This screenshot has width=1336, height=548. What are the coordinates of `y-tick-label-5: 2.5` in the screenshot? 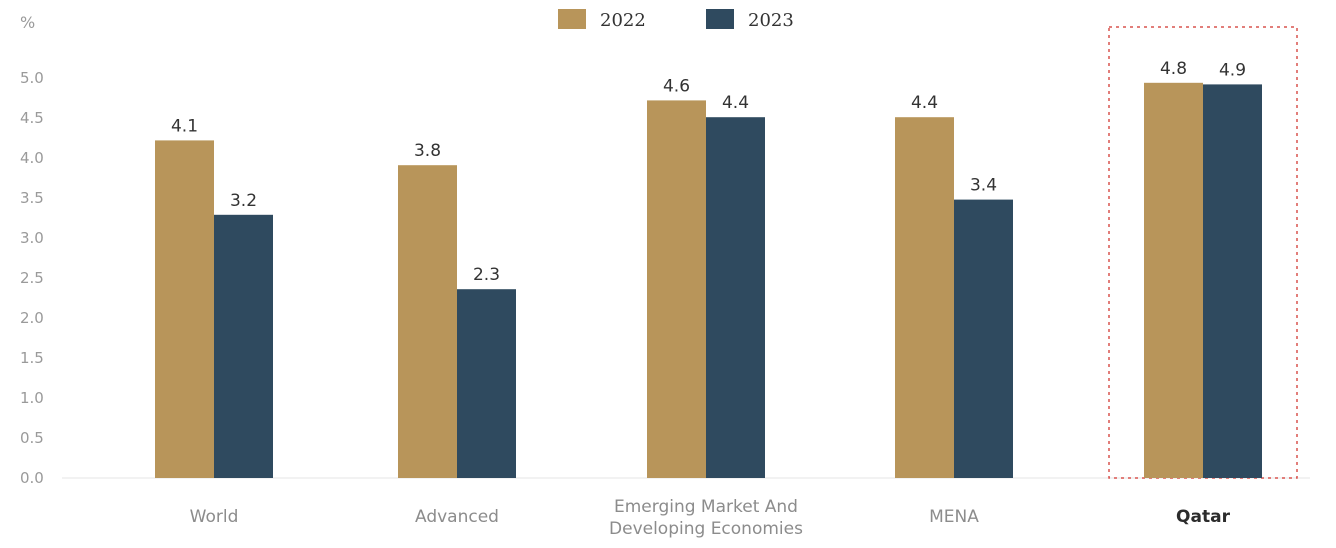 It's located at (32, 278).